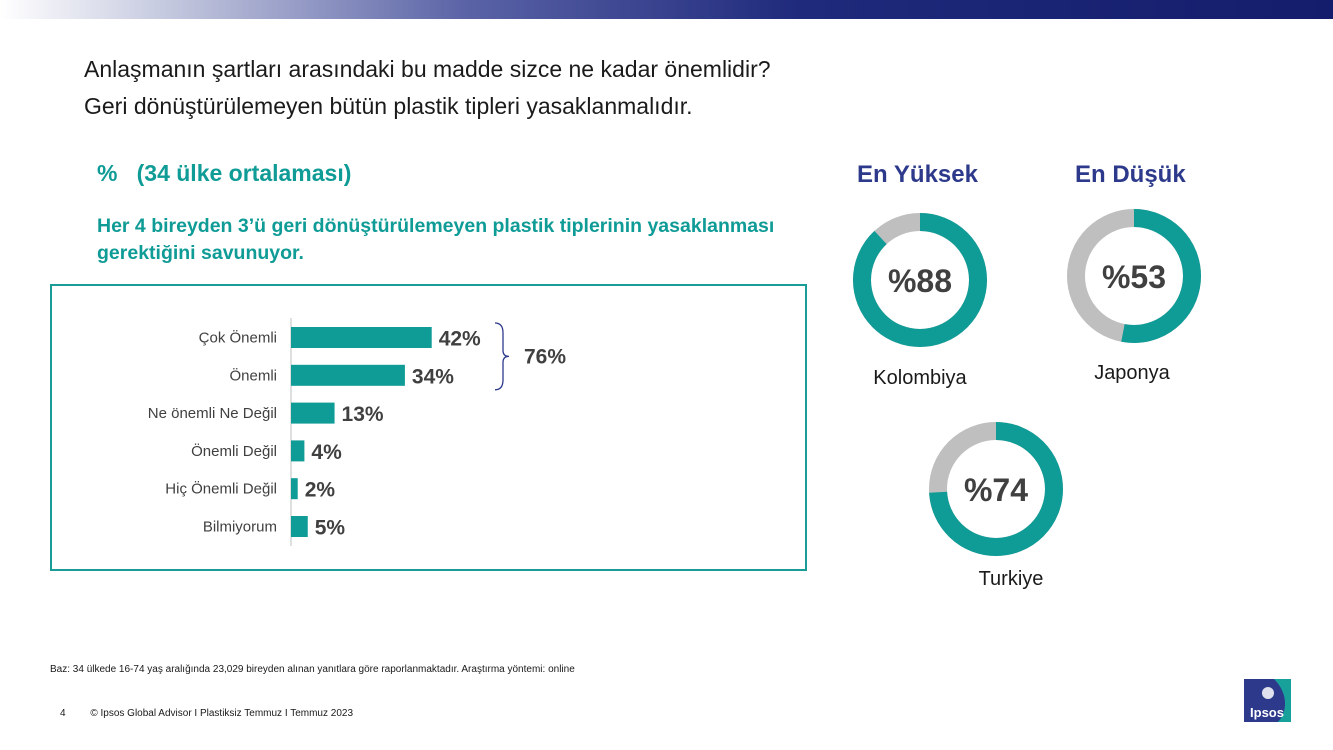 The image size is (1333, 750). What do you see at coordinates (917, 174) in the screenshot?
I see `highest-title: En Yüksek` at bounding box center [917, 174].